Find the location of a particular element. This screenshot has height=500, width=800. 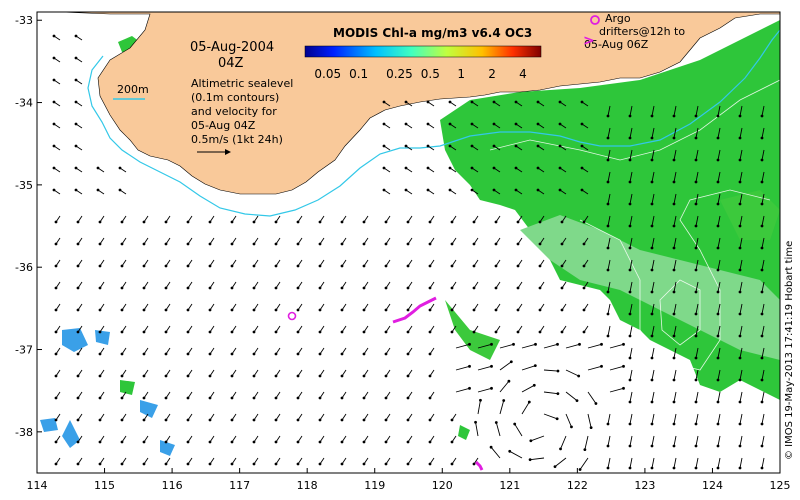

y-tick-label: -38 is located at coordinates (24, 432).